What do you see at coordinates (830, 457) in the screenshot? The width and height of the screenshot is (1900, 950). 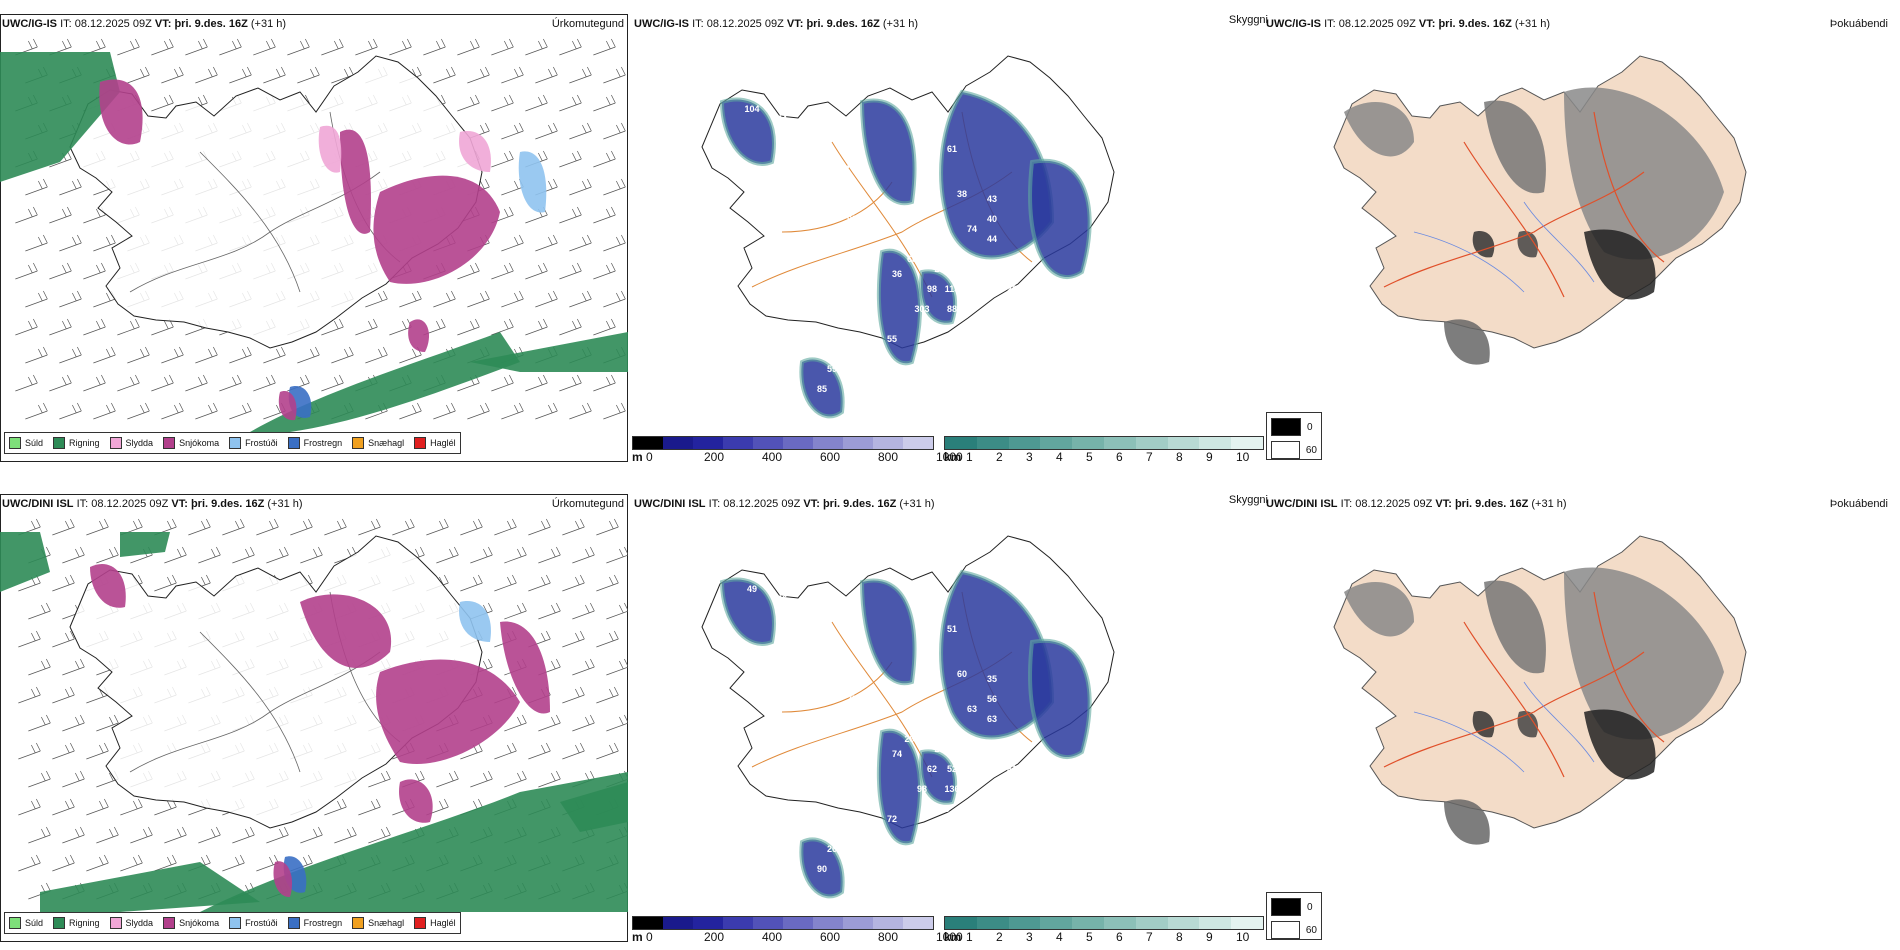 I see `colorbar-tick: 600` at bounding box center [830, 457].